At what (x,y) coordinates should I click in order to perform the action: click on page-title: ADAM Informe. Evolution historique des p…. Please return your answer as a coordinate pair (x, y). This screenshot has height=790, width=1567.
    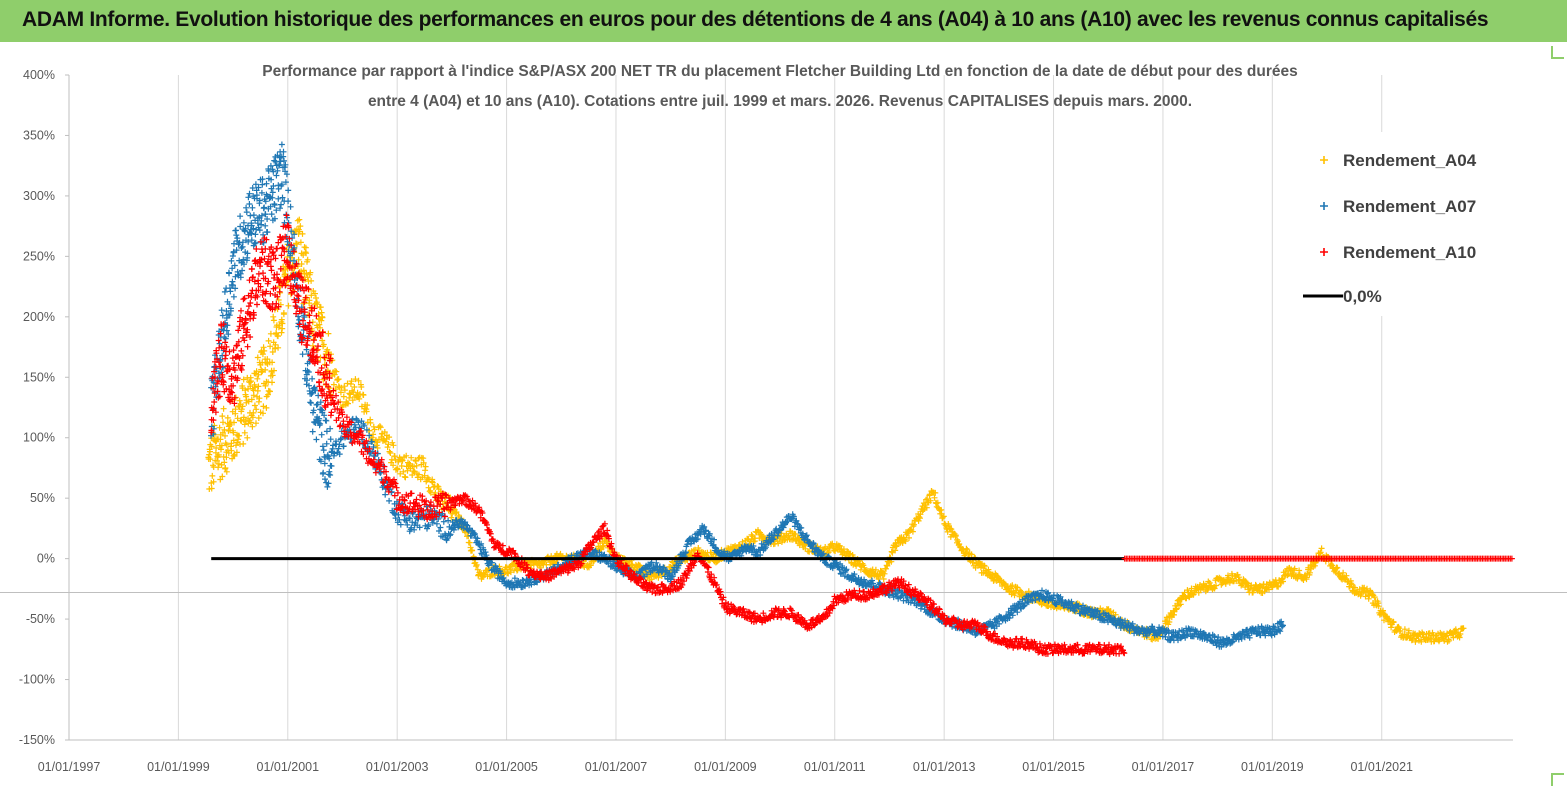
    Looking at the image, I should click on (755, 19).